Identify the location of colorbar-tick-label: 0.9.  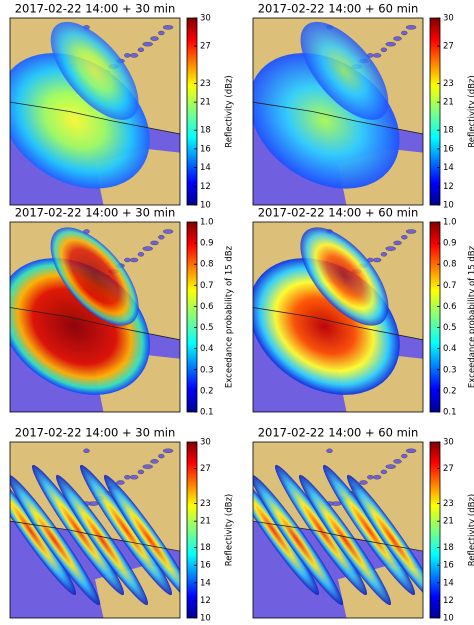
(450, 244).